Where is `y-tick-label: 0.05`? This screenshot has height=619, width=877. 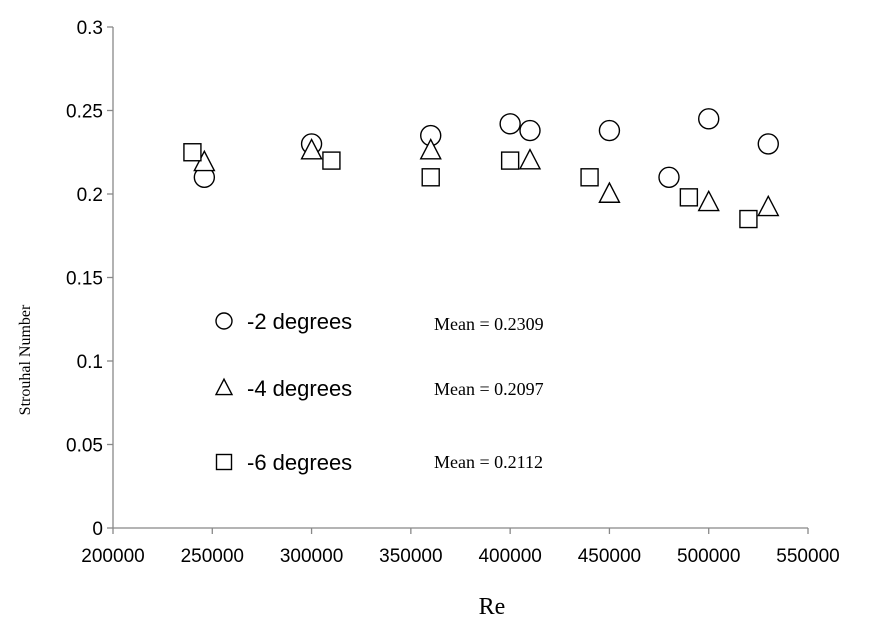 y-tick-label: 0.05 is located at coordinates (84, 446).